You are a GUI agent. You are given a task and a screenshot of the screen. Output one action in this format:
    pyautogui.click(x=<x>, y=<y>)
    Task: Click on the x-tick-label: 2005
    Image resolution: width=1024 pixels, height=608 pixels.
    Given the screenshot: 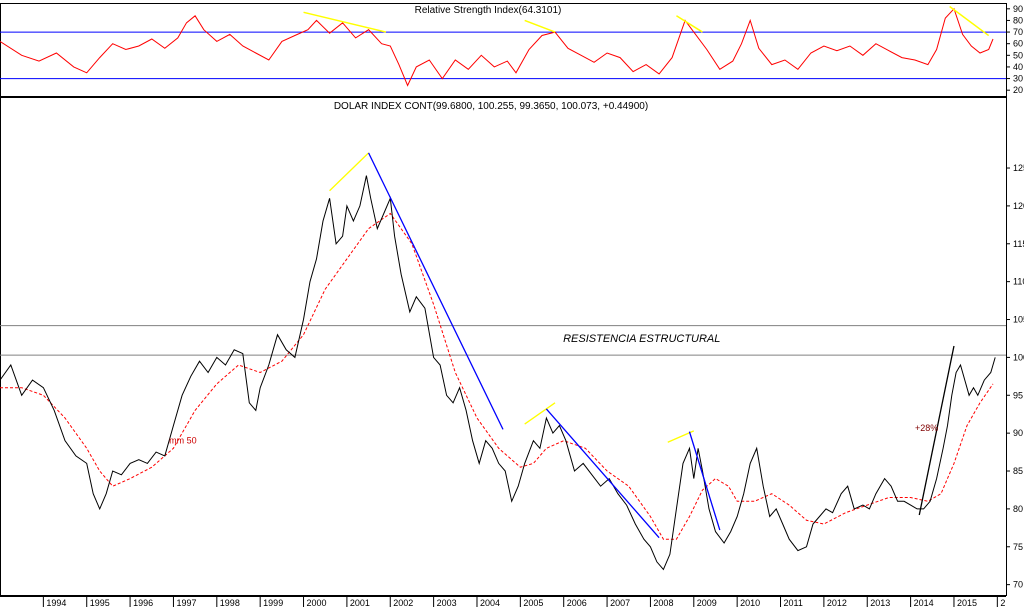 What is the action you would take?
    pyautogui.click(x=533, y=603)
    